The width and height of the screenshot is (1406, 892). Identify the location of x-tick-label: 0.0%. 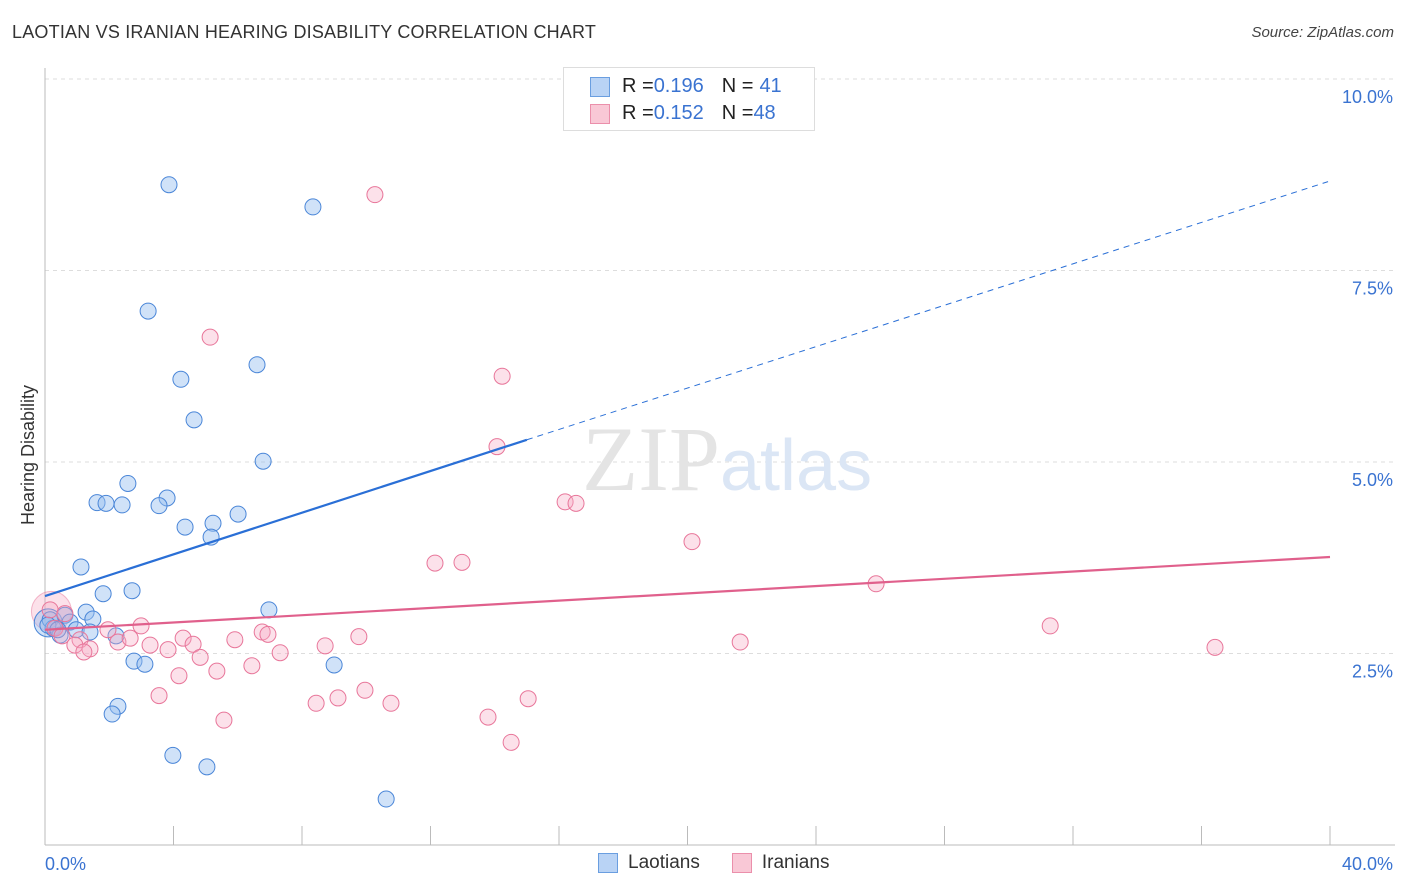
(65, 864).